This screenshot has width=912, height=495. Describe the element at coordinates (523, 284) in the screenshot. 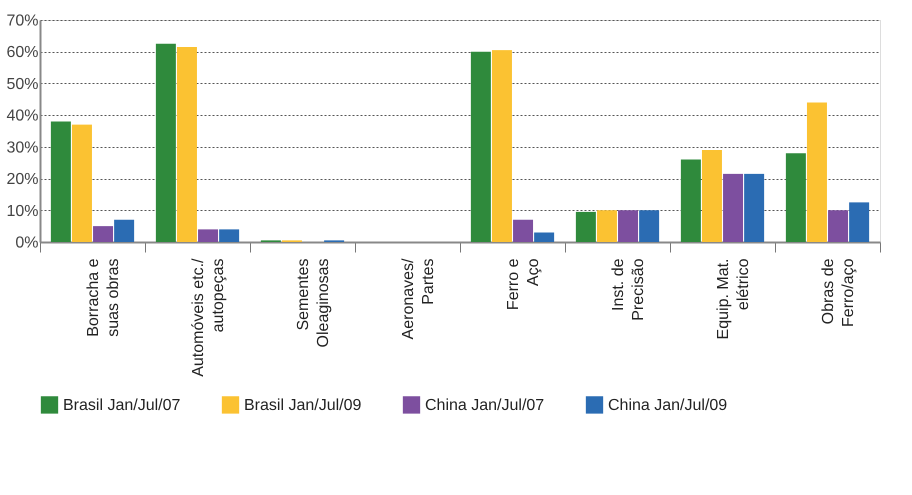

I see `x-tick-label: Ferro e Aço` at that location.